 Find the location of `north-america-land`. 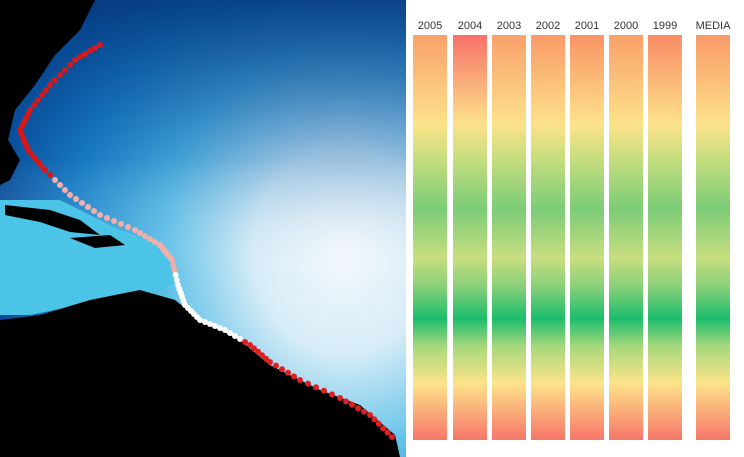

north-america-land is located at coordinates (47, 92).